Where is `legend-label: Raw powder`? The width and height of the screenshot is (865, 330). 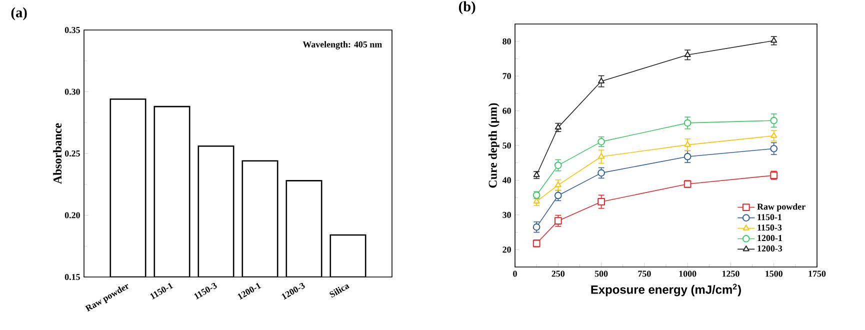
legend-label: Raw powder is located at coordinates (781, 207).